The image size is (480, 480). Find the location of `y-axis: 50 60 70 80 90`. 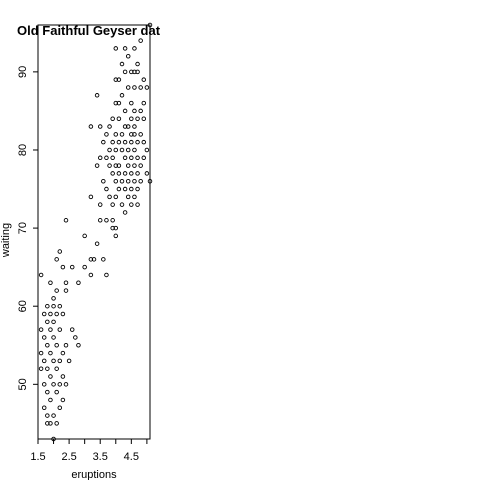

y-axis: 50 60 70 80 90 is located at coordinates (27, 228).